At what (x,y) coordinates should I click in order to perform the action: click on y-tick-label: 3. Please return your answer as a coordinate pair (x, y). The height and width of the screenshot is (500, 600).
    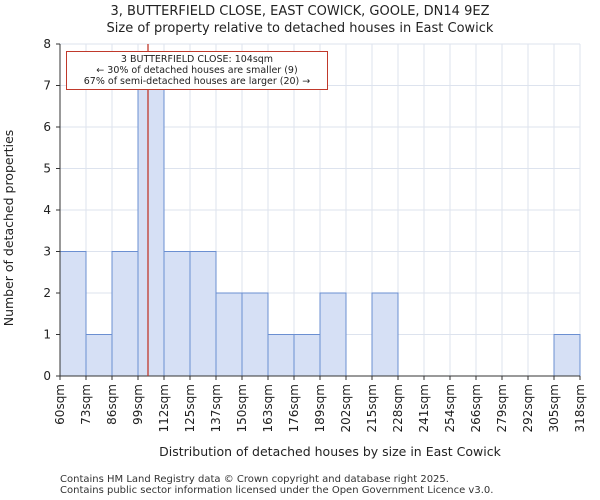
    Looking at the image, I should click on (47, 252).